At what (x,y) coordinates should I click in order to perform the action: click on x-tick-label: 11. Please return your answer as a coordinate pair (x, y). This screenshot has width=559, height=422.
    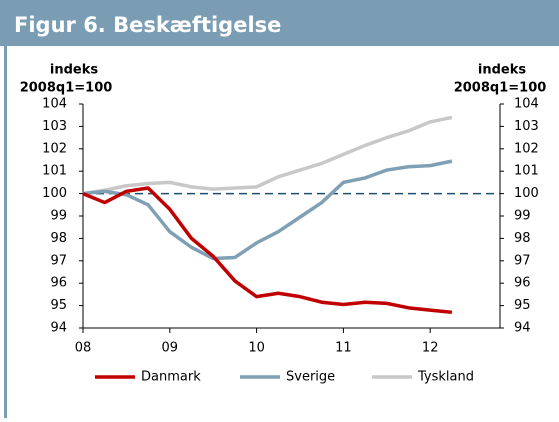
    Looking at the image, I should click on (343, 348).